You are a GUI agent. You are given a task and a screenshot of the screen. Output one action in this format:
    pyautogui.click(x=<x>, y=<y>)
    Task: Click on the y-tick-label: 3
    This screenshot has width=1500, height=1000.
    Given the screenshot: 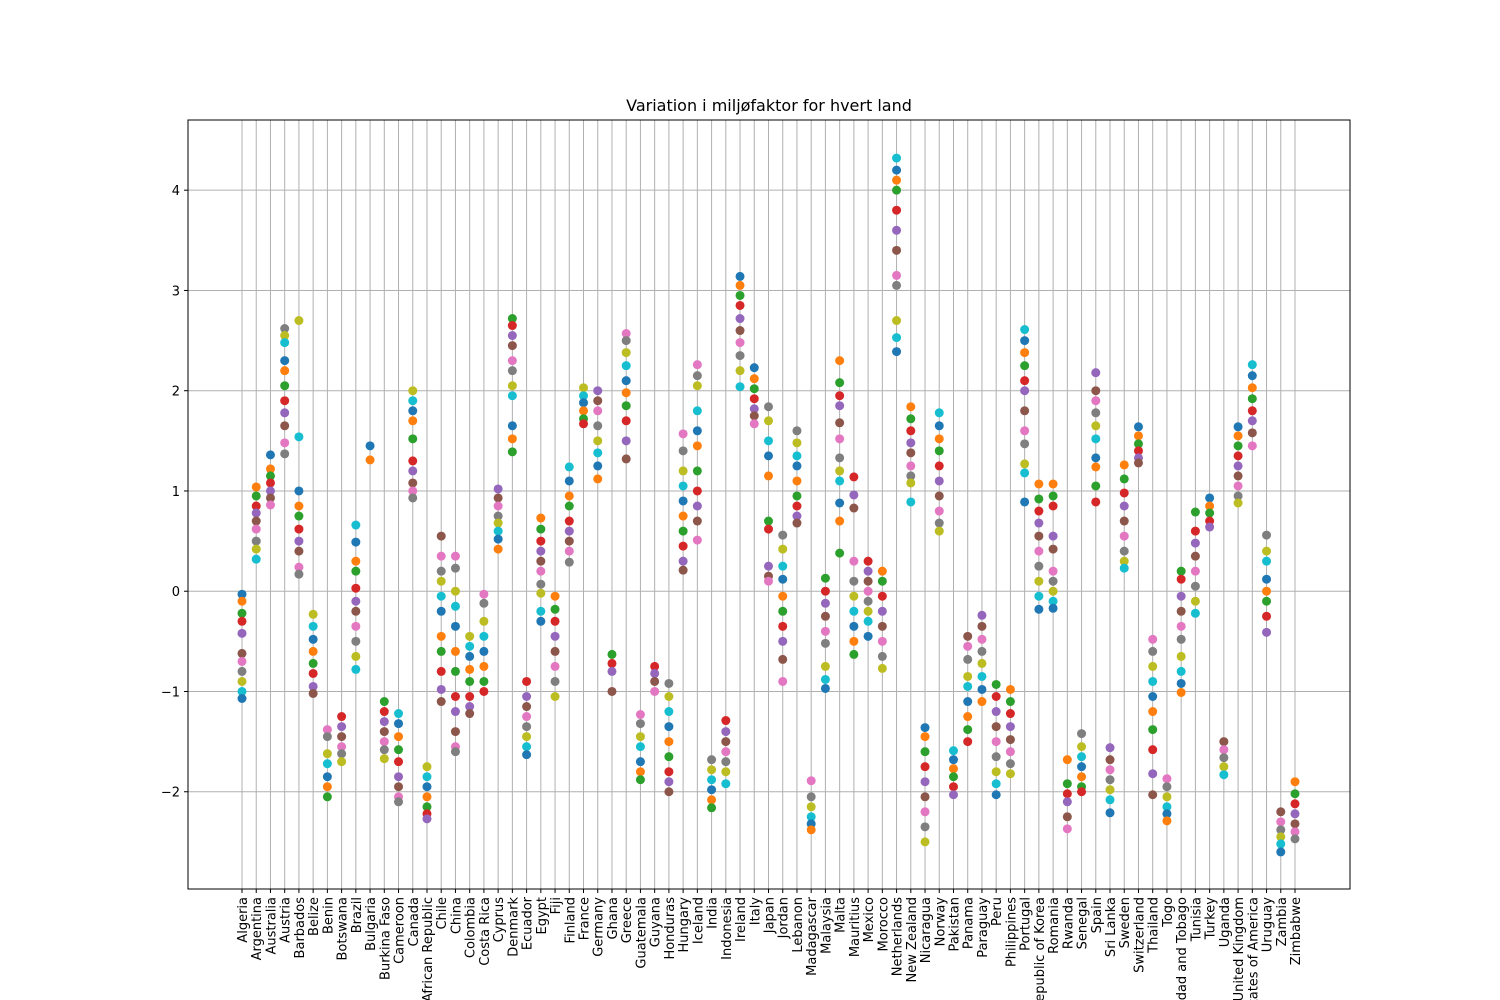 What is the action you would take?
    pyautogui.click(x=176, y=291)
    